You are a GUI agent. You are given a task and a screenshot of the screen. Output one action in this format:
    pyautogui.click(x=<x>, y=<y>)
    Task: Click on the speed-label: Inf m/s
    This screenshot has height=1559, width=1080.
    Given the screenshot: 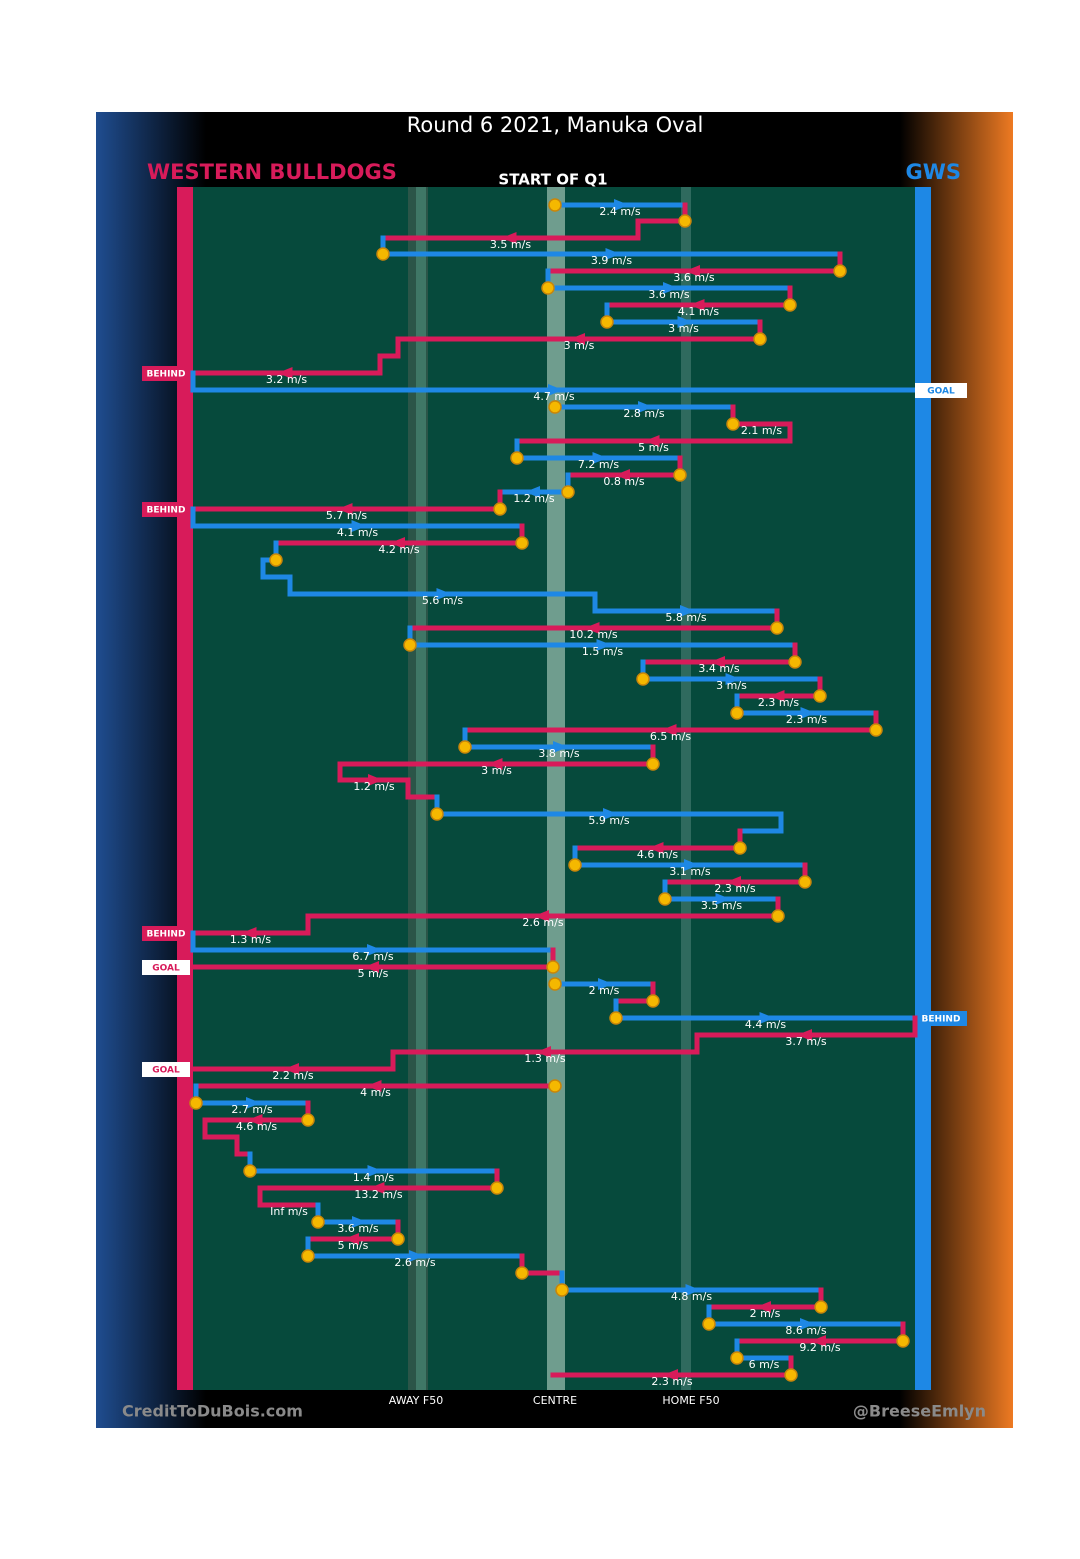 What is the action you would take?
    pyautogui.click(x=289, y=1211)
    